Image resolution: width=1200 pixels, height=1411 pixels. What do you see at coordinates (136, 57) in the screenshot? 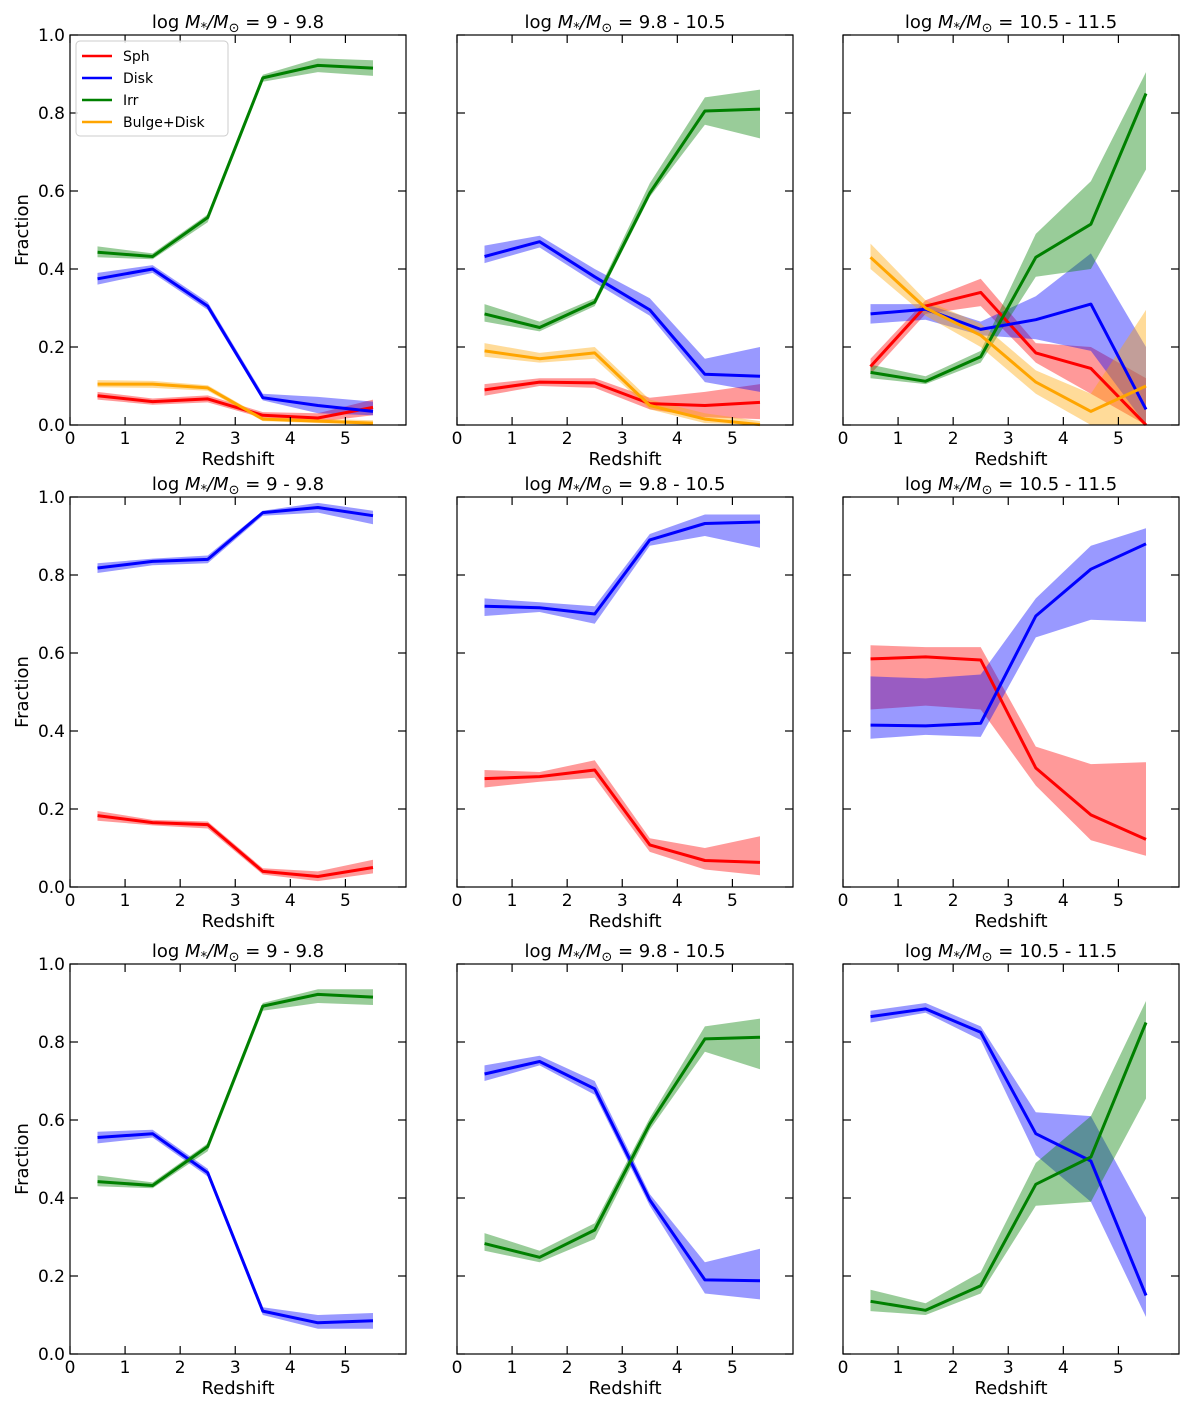
I see `legend-label-sph: Sph` at bounding box center [136, 57].